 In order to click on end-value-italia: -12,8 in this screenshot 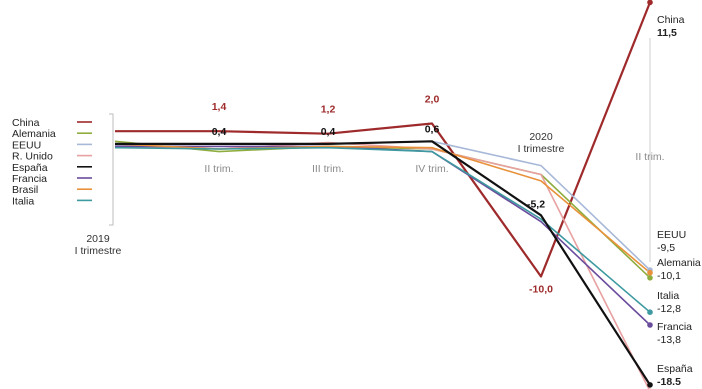, I will do `click(669, 309)`.